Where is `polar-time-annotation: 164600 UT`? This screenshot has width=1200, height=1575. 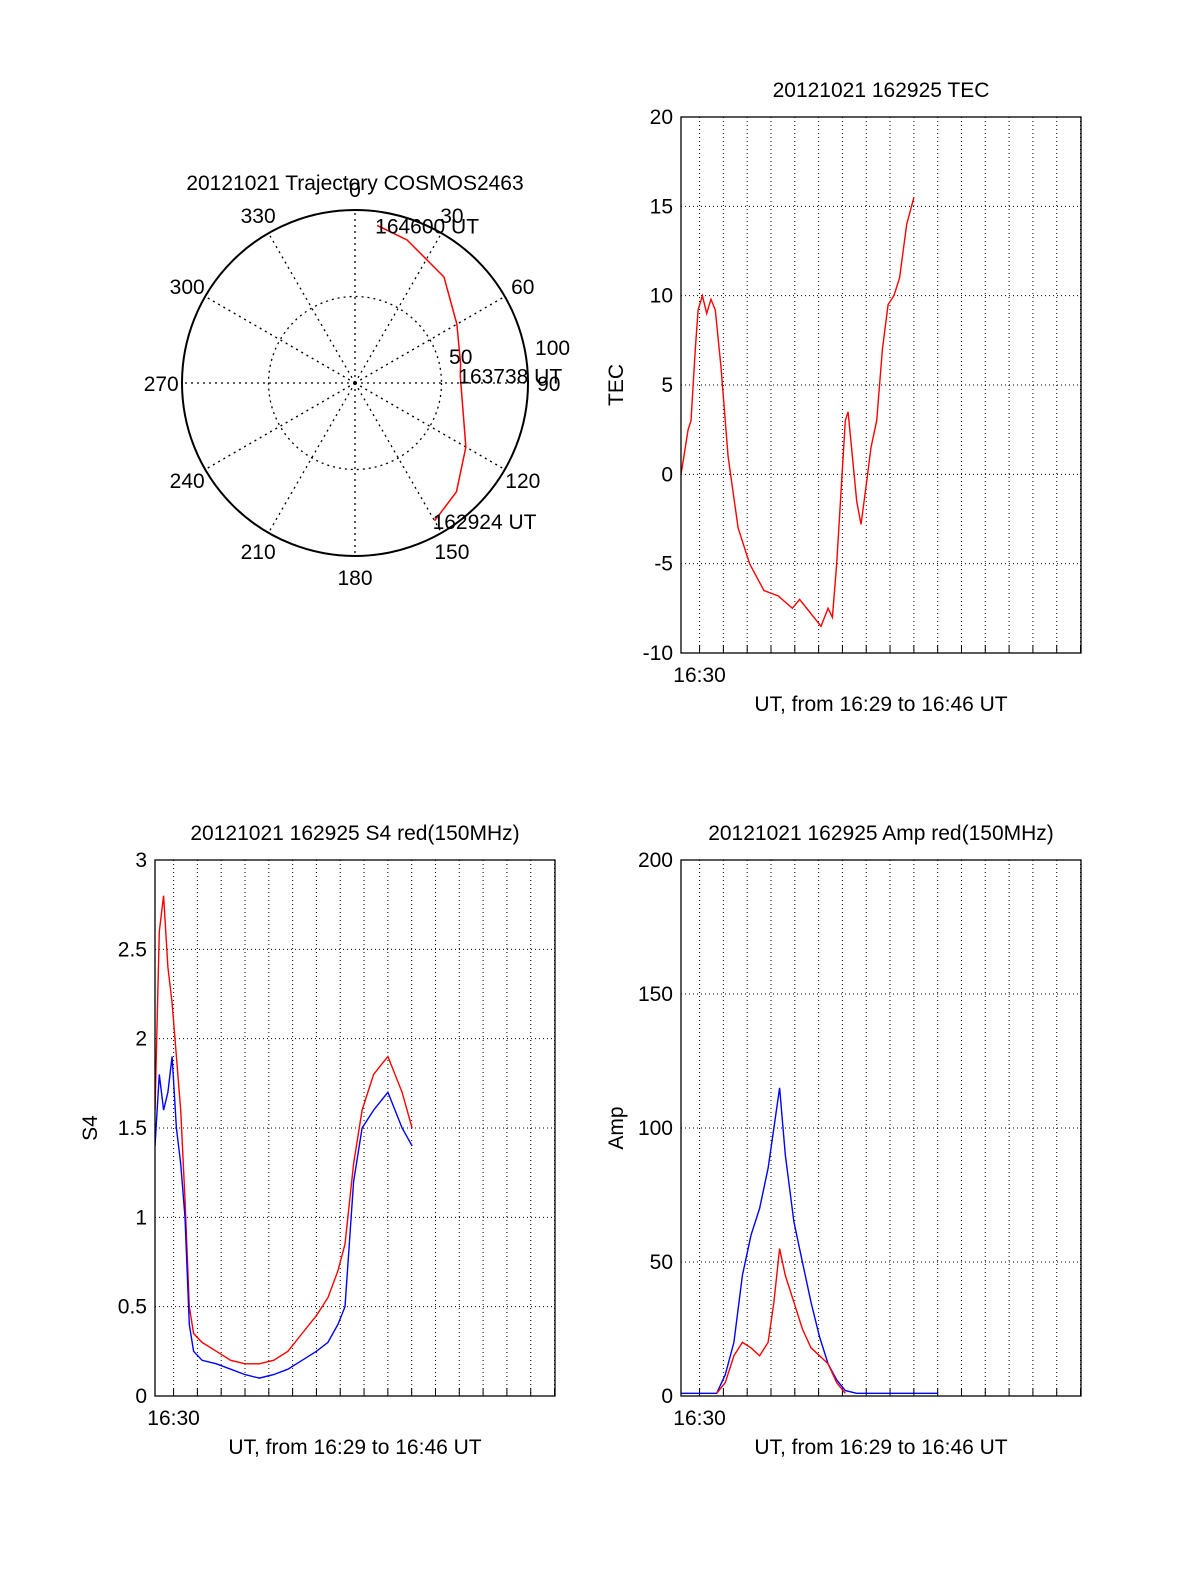
polar-time-annotation: 164600 UT is located at coordinates (427, 226).